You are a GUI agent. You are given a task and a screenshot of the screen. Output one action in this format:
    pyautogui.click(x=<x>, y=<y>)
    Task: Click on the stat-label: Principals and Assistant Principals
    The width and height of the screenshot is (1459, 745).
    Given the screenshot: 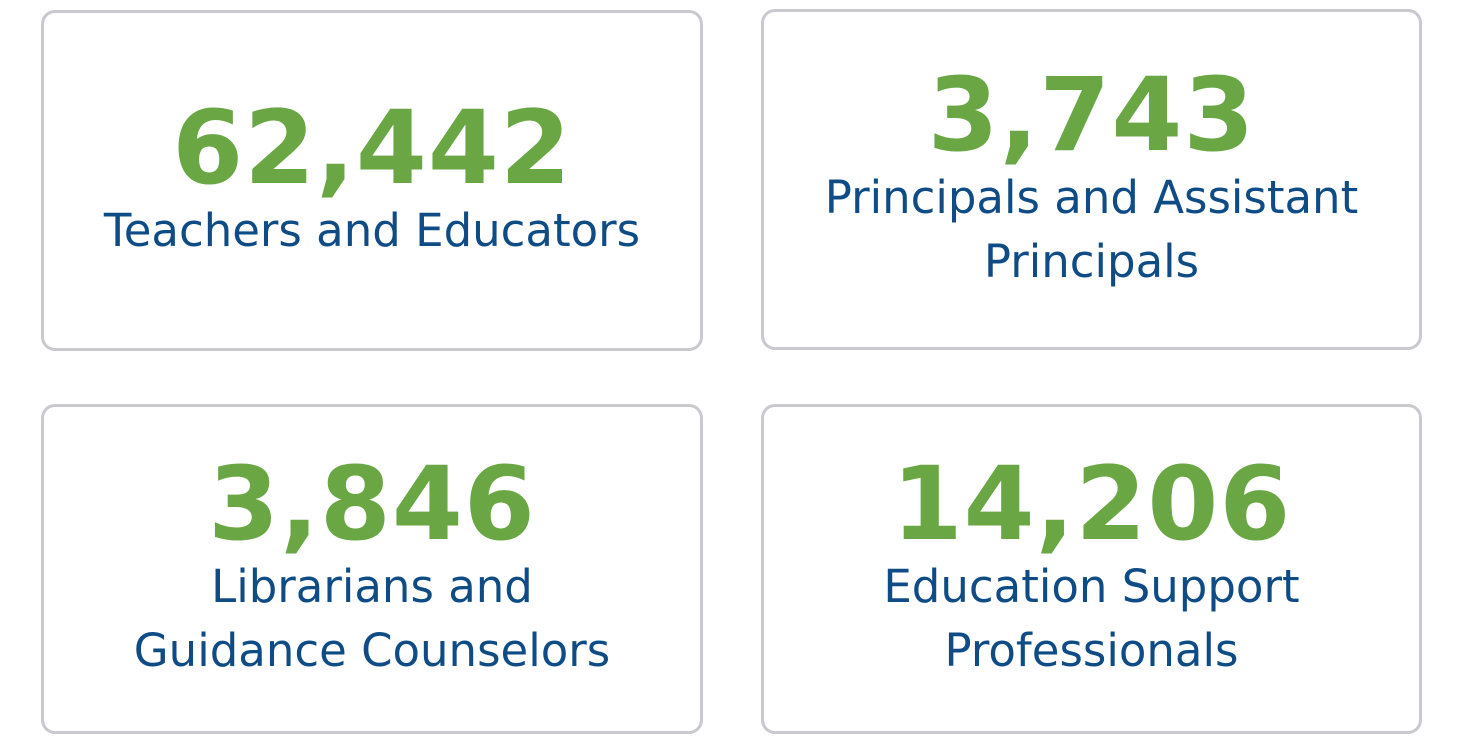 What is the action you would take?
    pyautogui.click(x=1091, y=230)
    